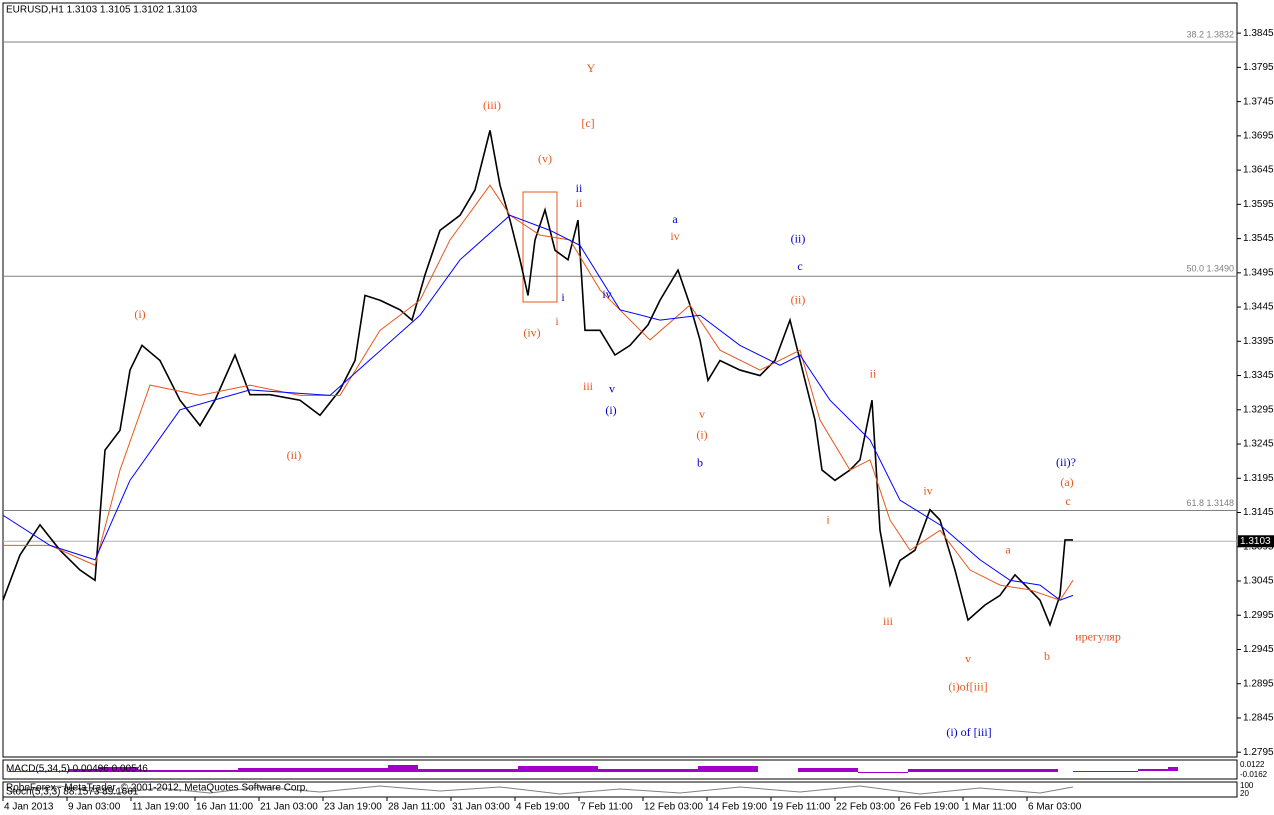 The height and width of the screenshot is (815, 1274). What do you see at coordinates (968, 732) in the screenshot?
I see `wave-label: (i) of [iii]` at bounding box center [968, 732].